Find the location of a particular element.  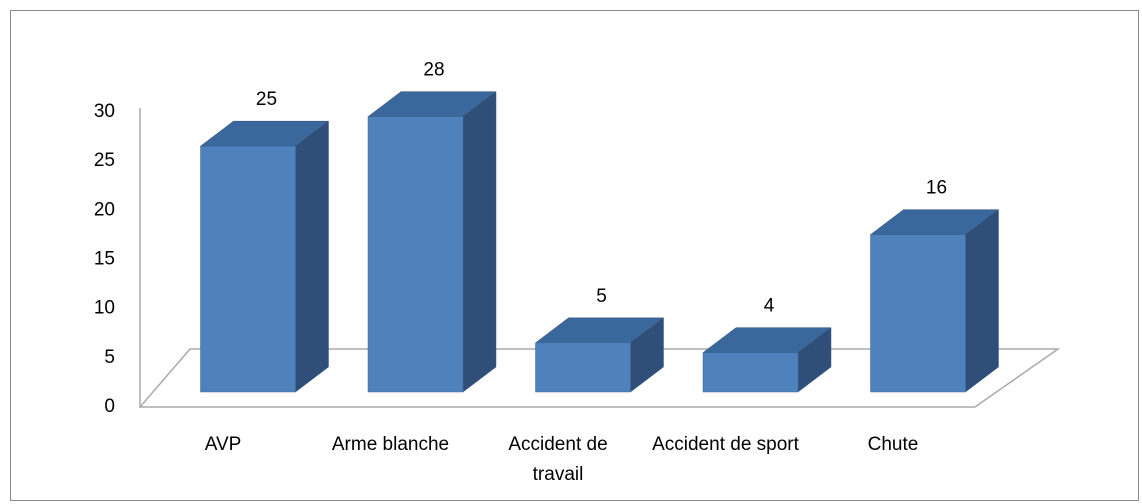

value-label: 28 is located at coordinates (433, 70).